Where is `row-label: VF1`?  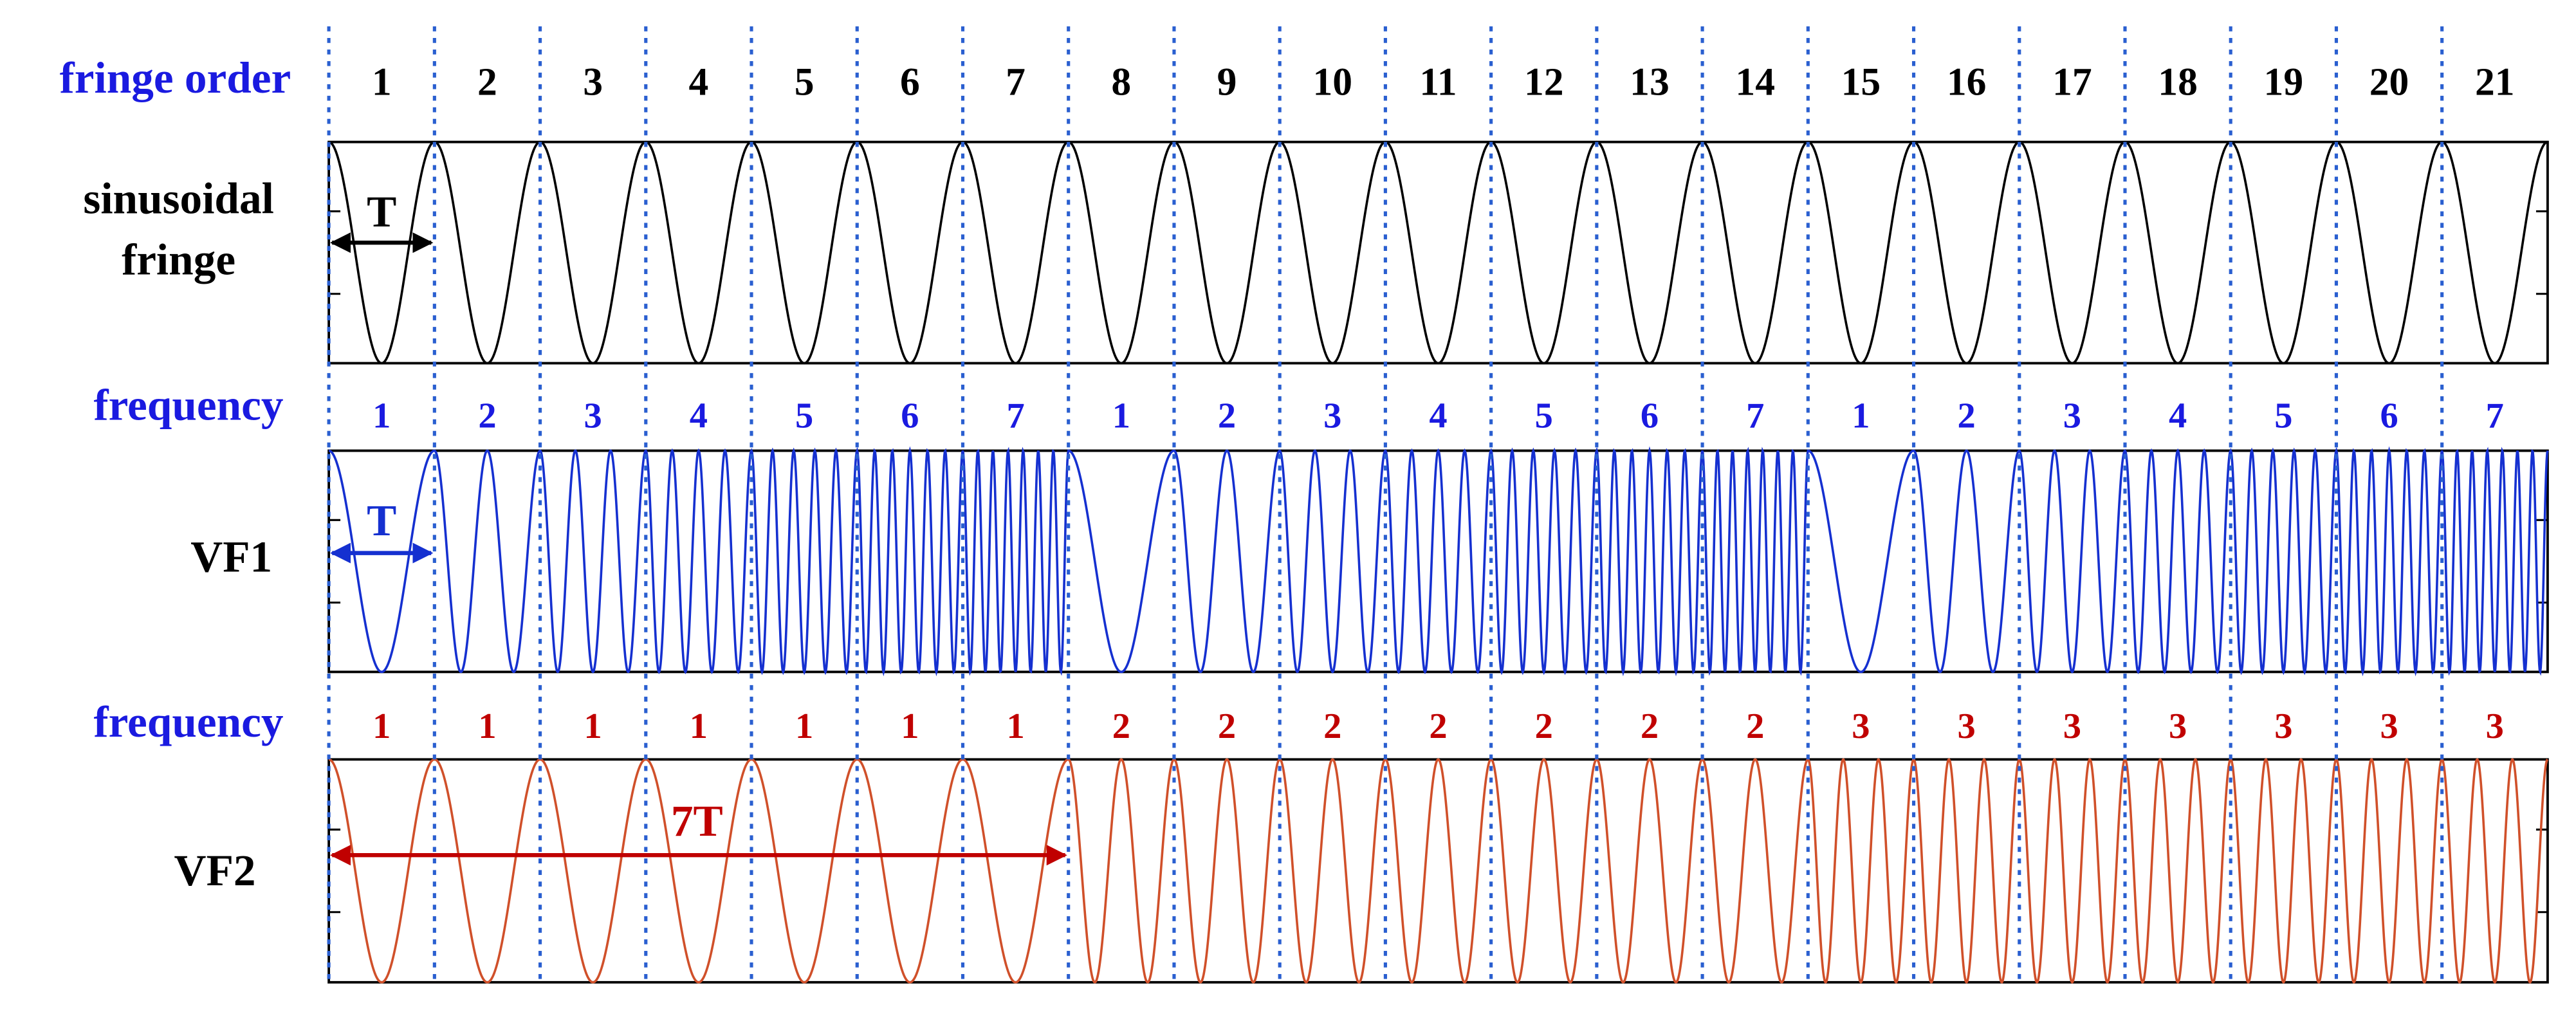
row-label: VF1 is located at coordinates (231, 556).